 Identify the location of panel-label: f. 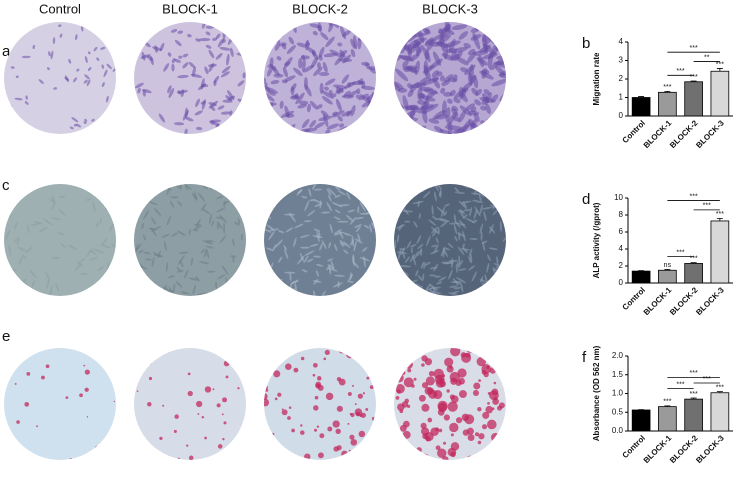
(584, 357).